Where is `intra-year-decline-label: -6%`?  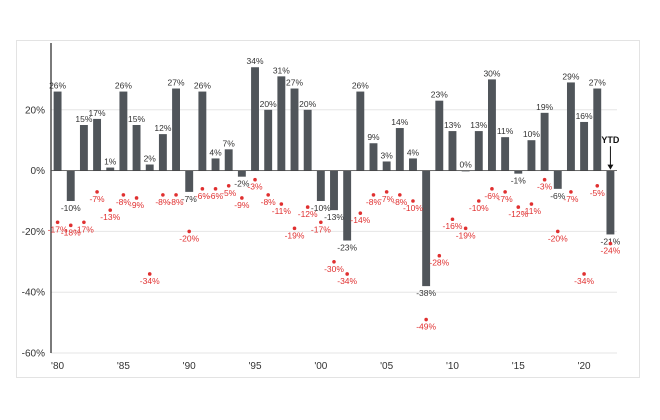 intra-year-decline-label: -6% is located at coordinates (492, 196).